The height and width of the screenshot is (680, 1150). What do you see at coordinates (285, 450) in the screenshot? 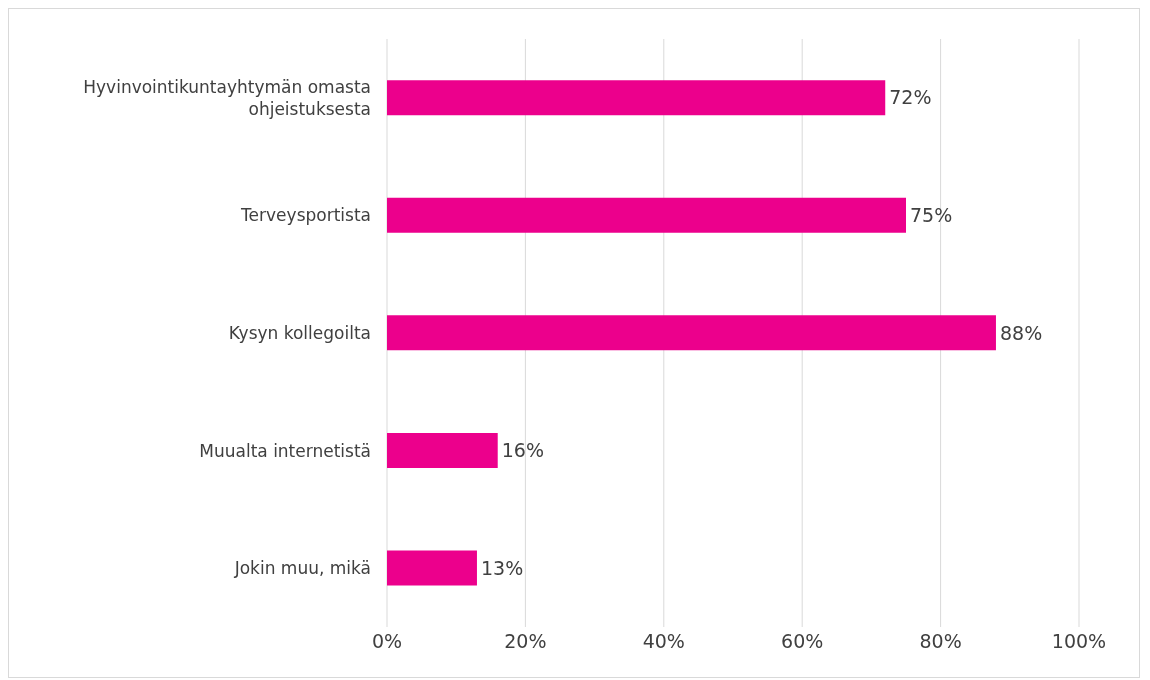
I see `y-tick-label: Muualta internetistä` at bounding box center [285, 450].